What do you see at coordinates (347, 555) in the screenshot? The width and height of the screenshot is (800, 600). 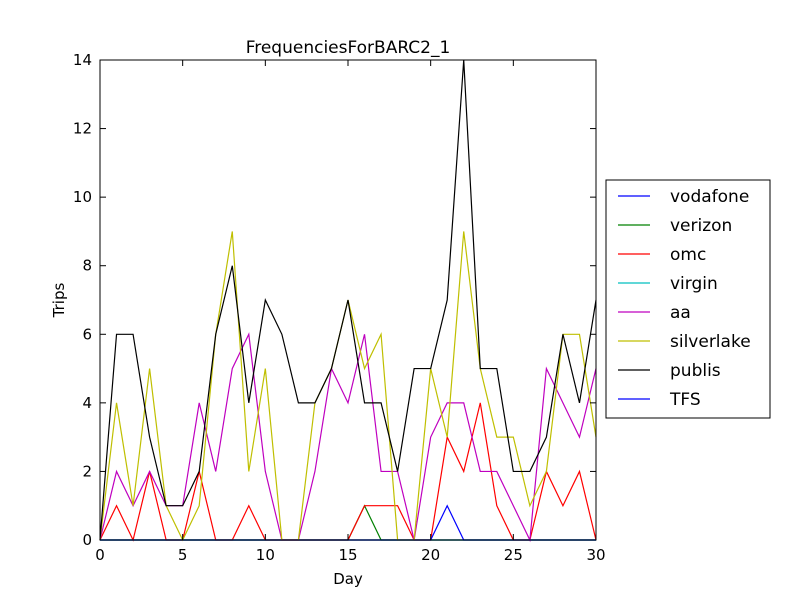 I see `x-tick-label: 15` at bounding box center [347, 555].